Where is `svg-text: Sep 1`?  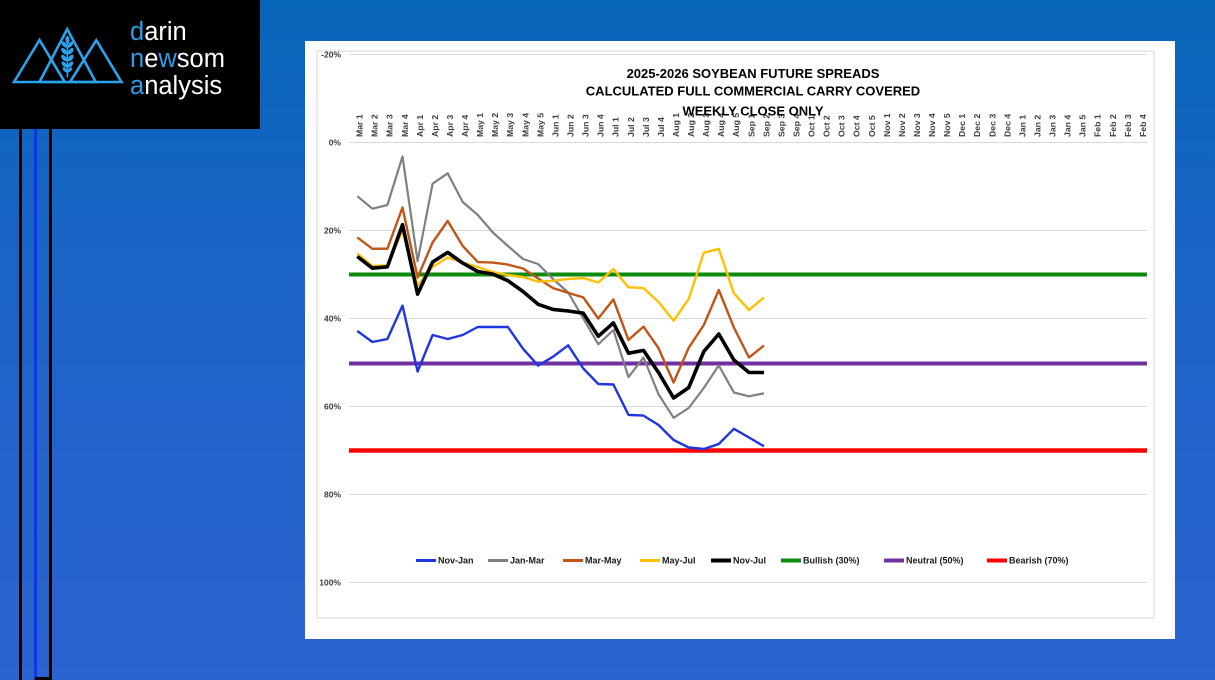
svg-text: Sep 1 is located at coordinates (751, 125).